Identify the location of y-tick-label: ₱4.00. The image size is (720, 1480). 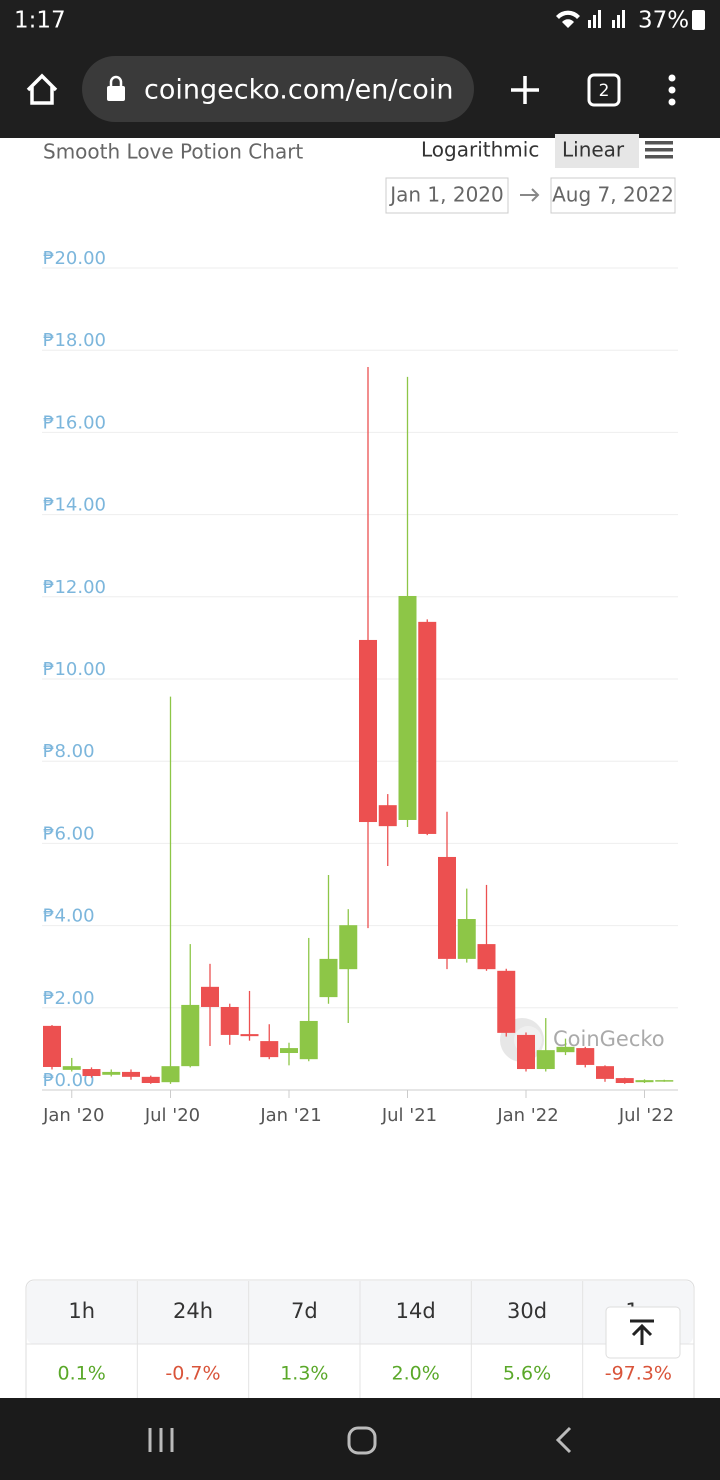
(69, 916).